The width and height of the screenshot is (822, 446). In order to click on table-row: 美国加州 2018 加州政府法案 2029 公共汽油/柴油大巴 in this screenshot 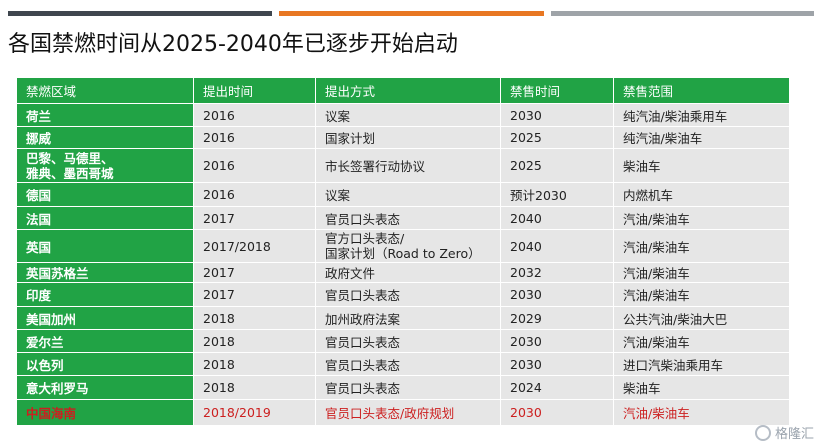, I will do `click(403, 318)`.